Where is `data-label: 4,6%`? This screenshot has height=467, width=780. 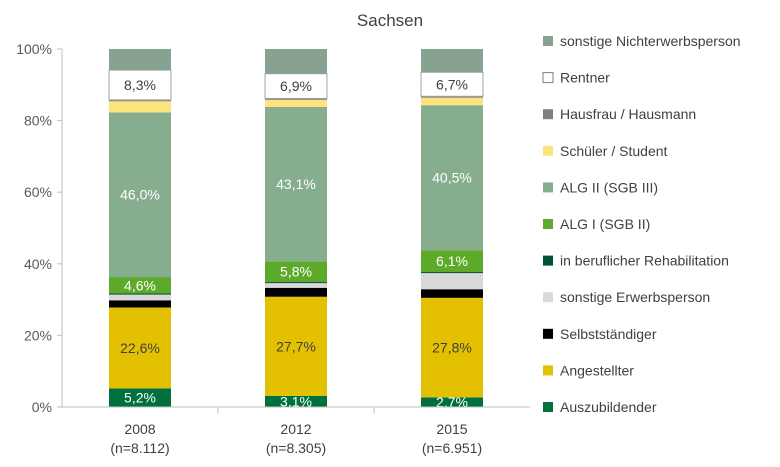 data-label: 4,6% is located at coordinates (140, 285).